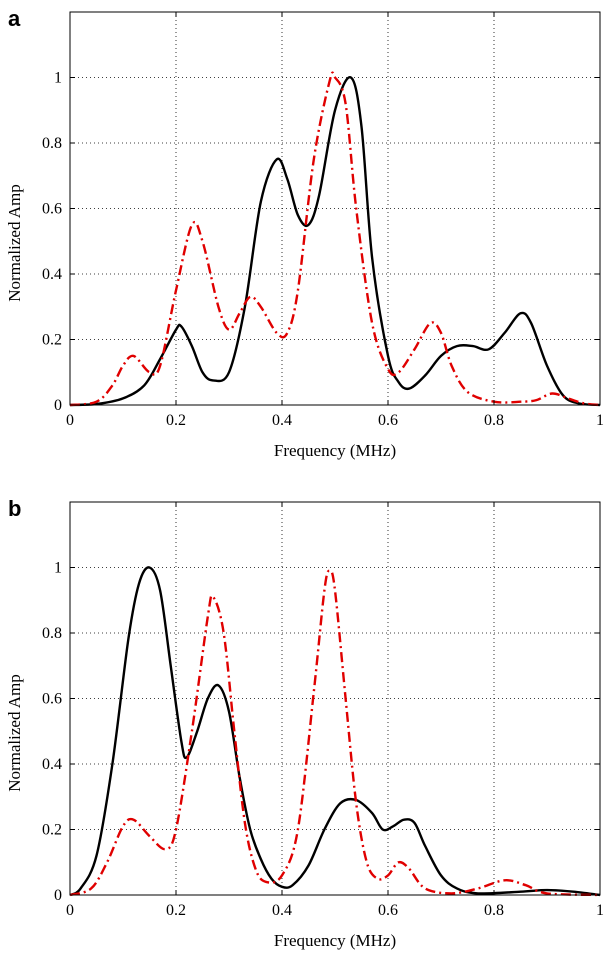 The height and width of the screenshot is (960, 606). What do you see at coordinates (14, 18) in the screenshot?
I see `panel-label-a: a` at bounding box center [14, 18].